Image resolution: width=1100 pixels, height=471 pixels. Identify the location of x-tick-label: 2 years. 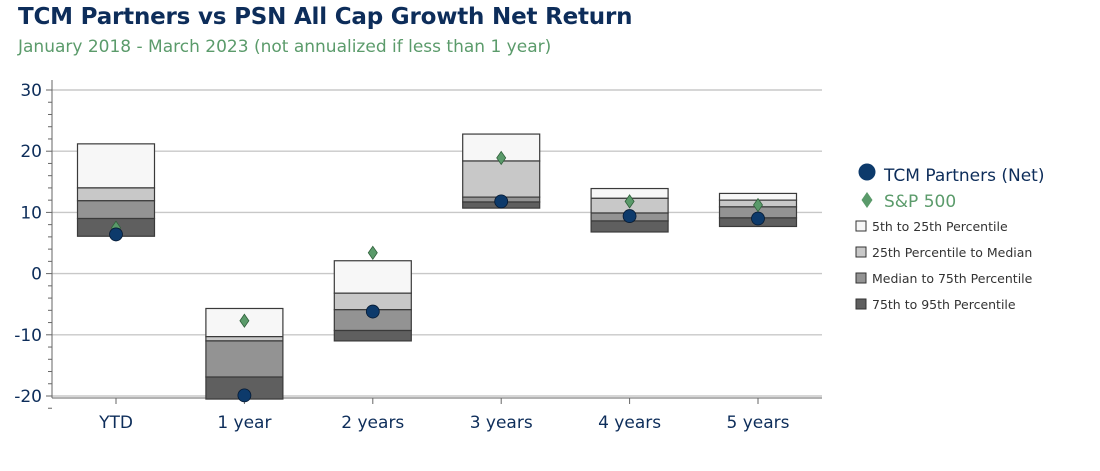
(372, 423).